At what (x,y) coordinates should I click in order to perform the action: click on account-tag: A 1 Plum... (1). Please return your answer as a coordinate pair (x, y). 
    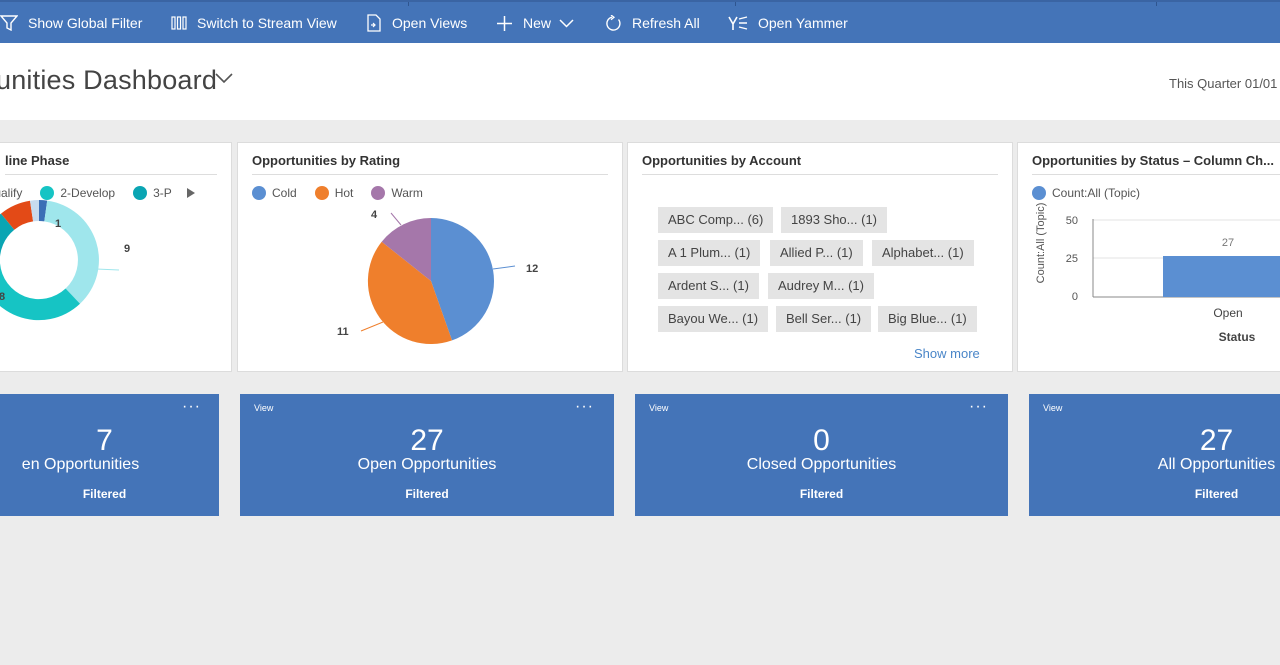
    Looking at the image, I should click on (709, 253).